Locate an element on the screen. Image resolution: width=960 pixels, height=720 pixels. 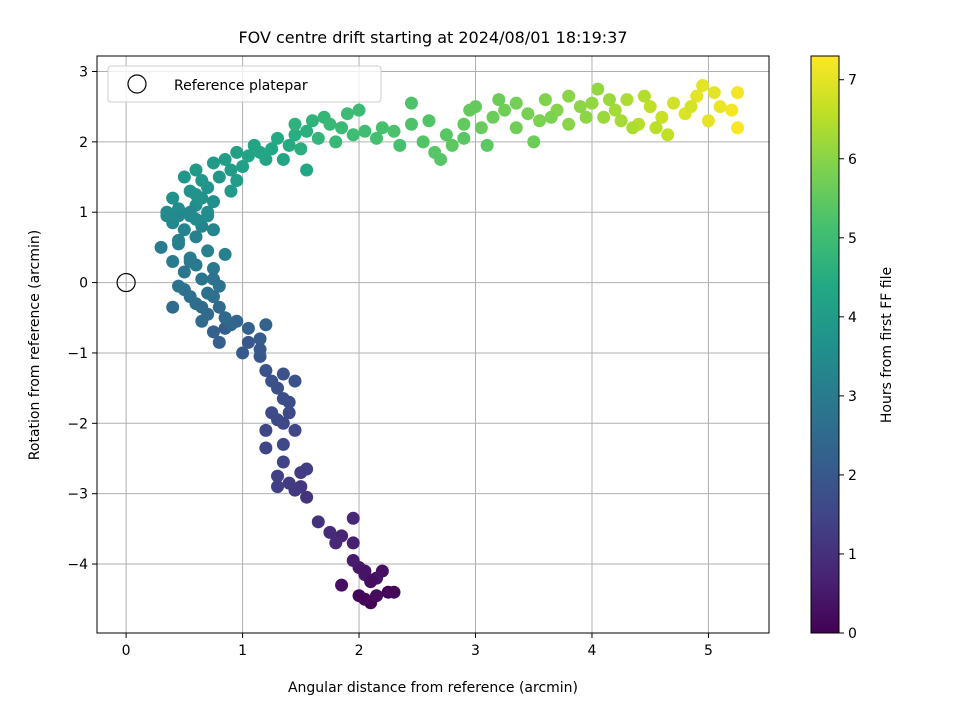
colorbar-gradient is located at coordinates (825, 344).